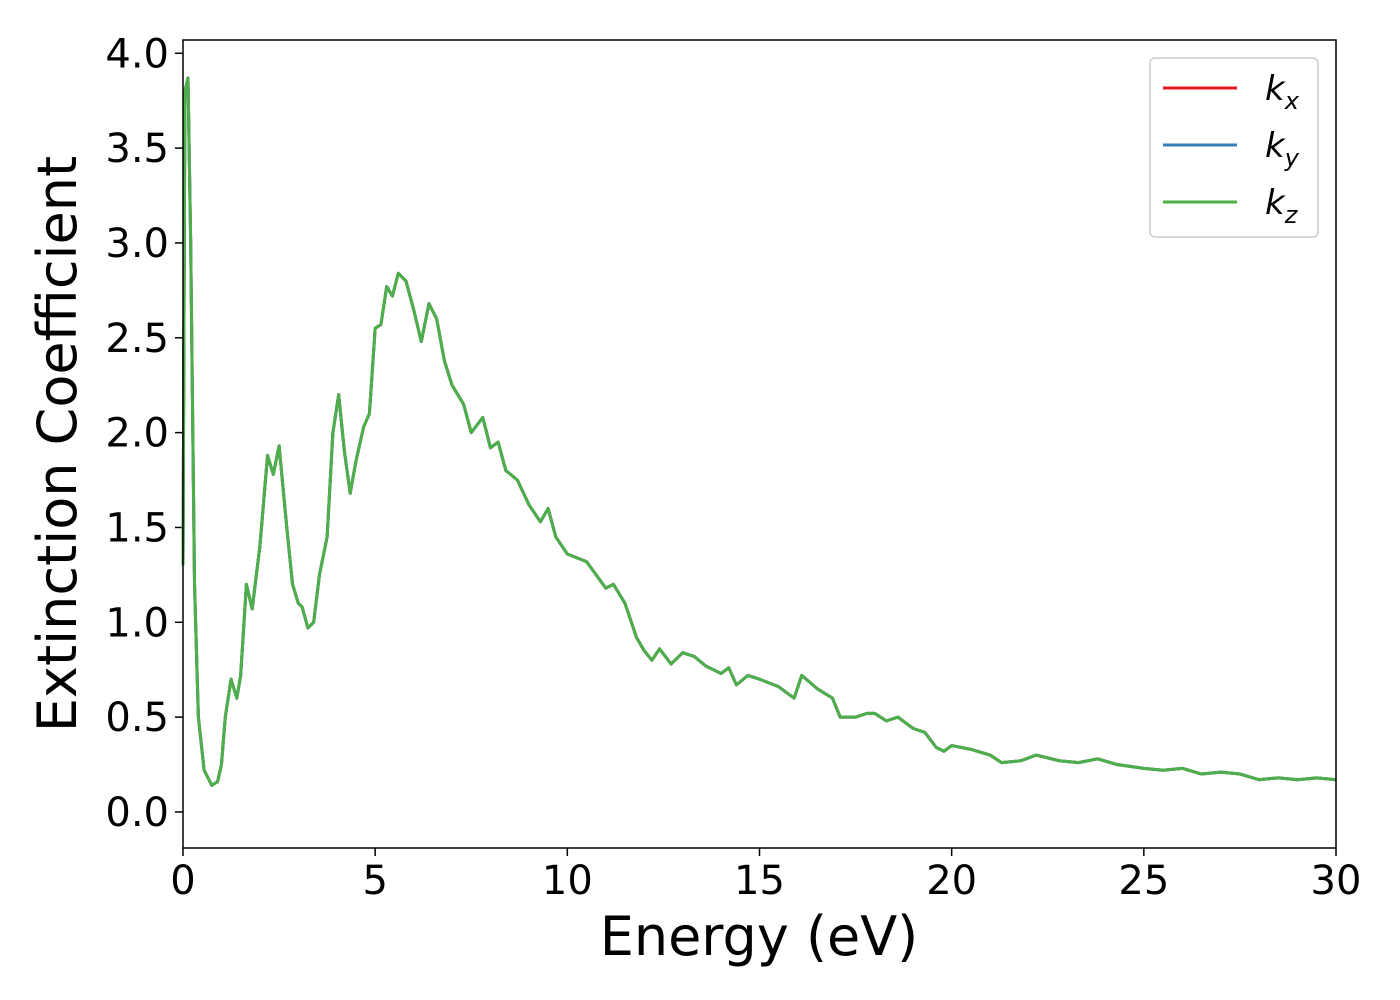 The image size is (1400, 1000). I want to click on x-tick-label: 25, so click(1143, 881).